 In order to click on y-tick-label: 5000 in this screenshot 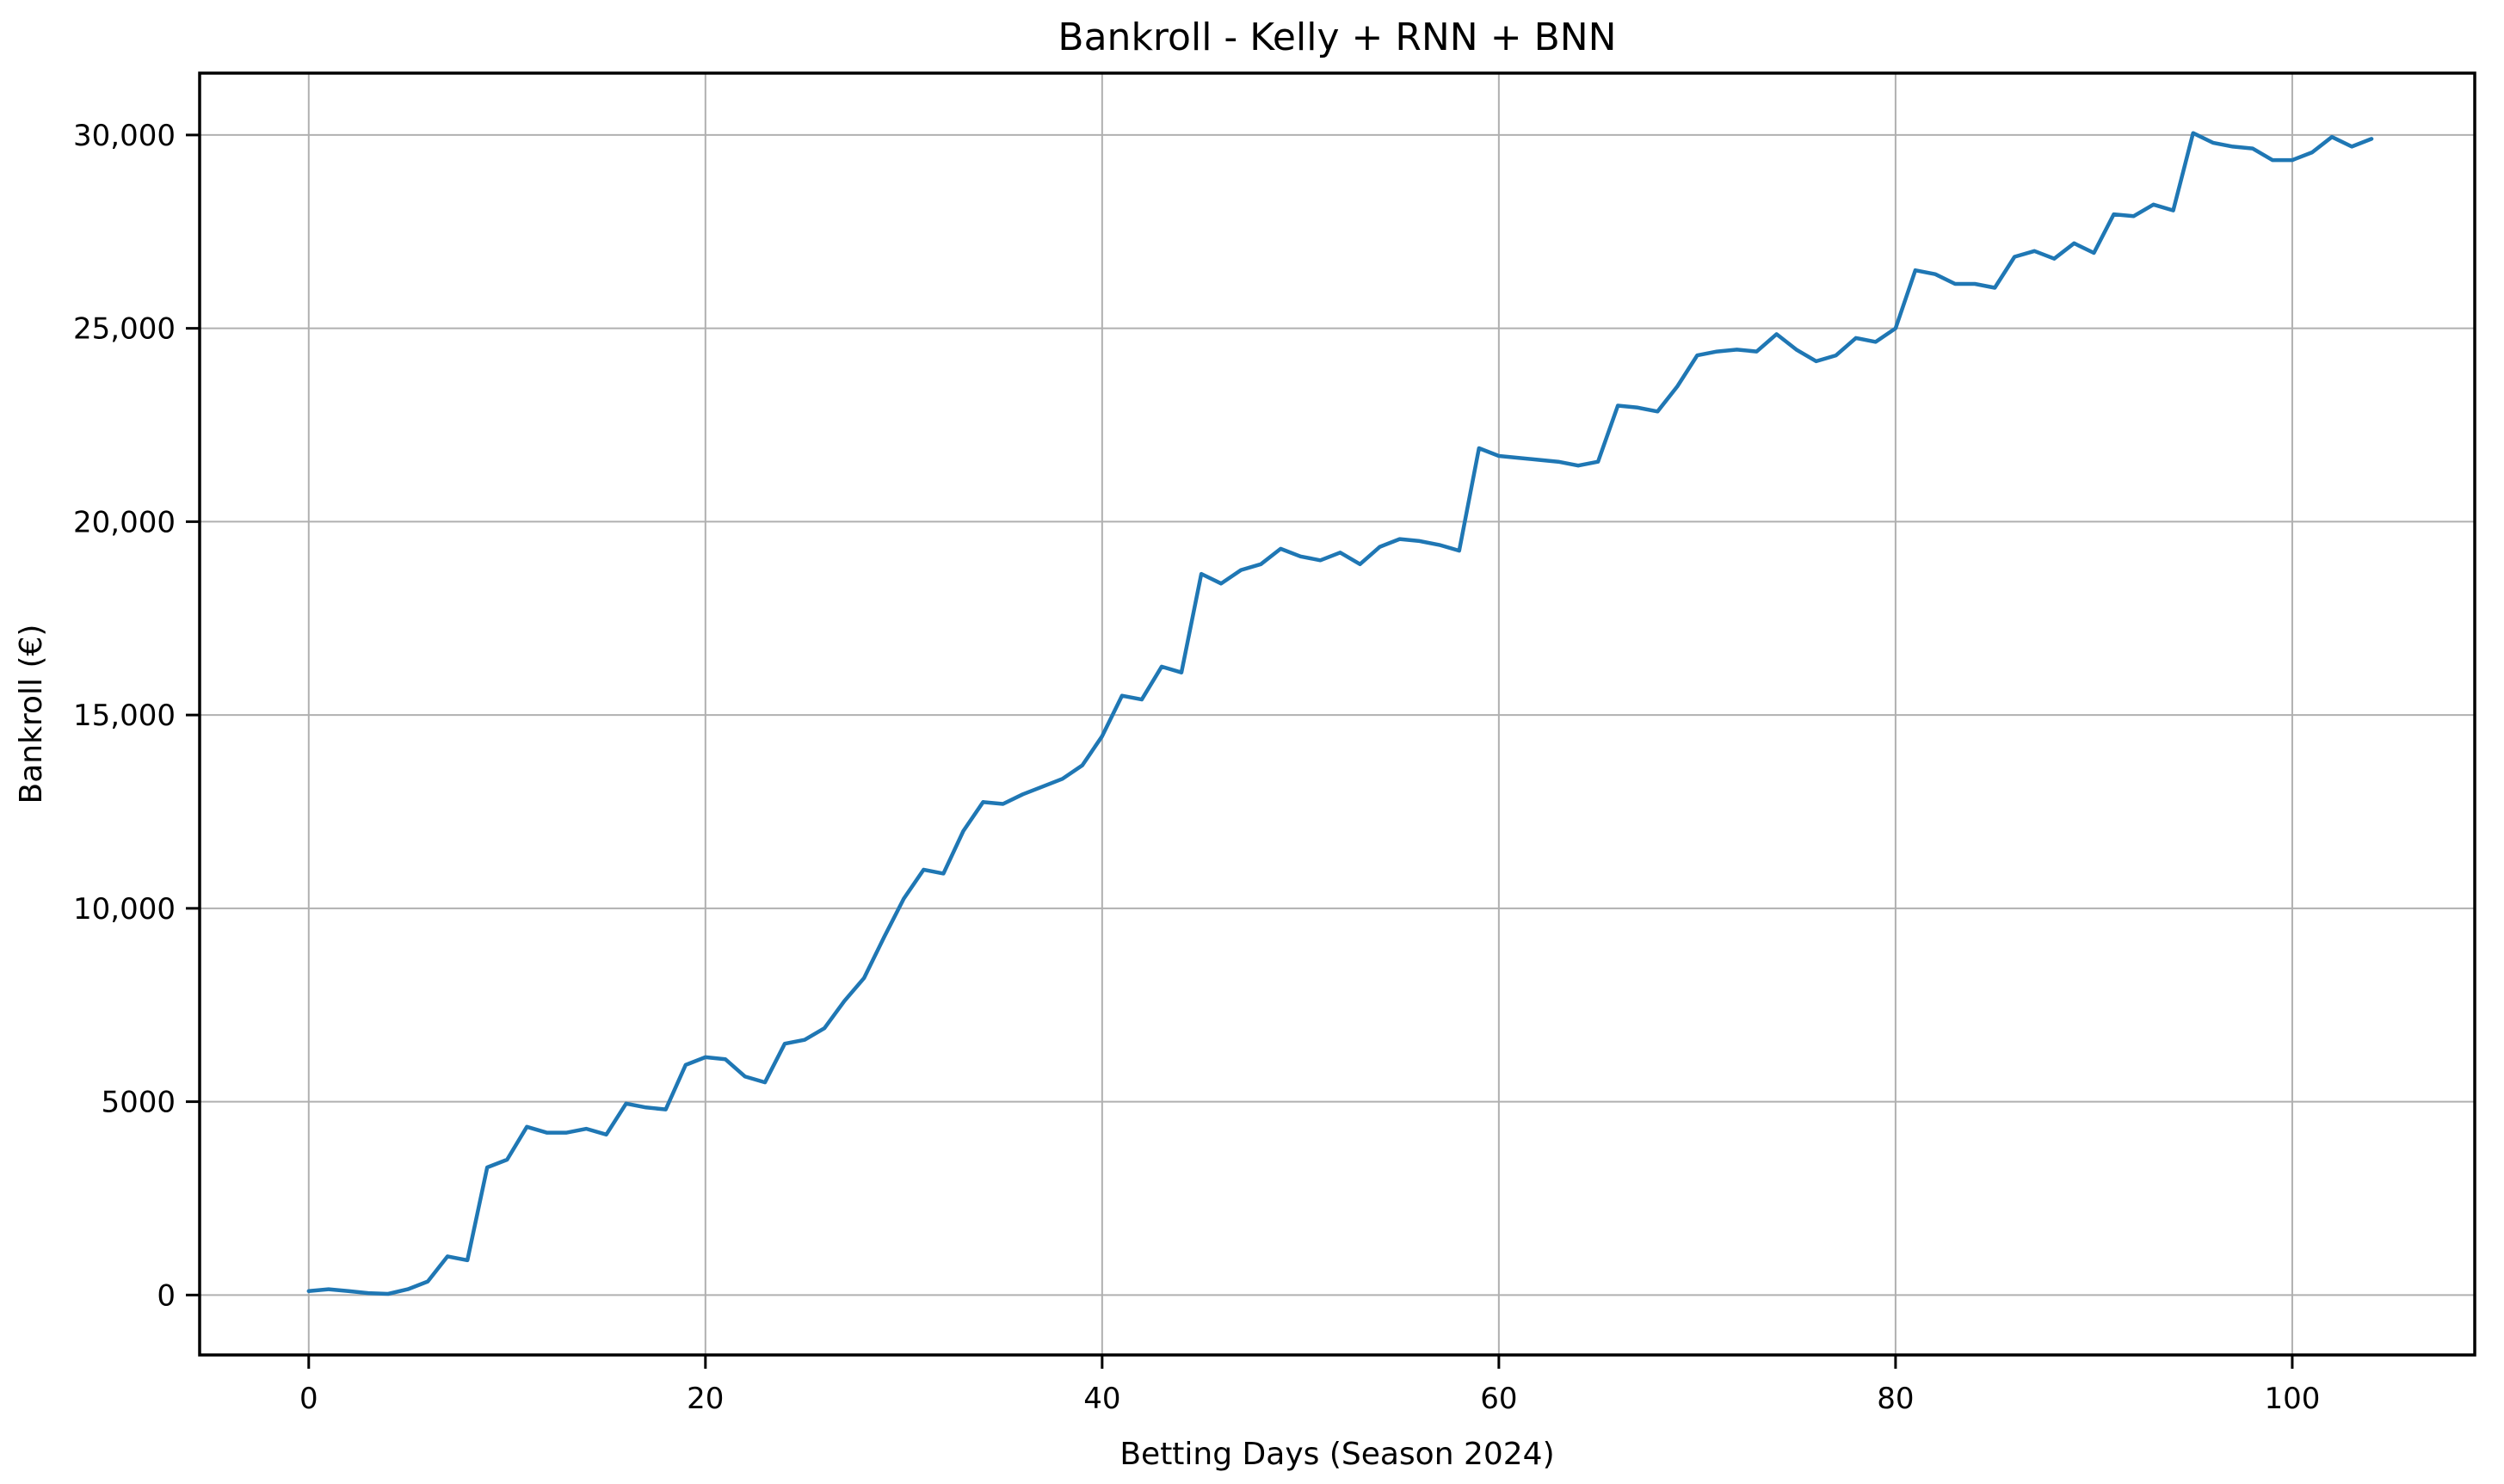, I will do `click(138, 1103)`.